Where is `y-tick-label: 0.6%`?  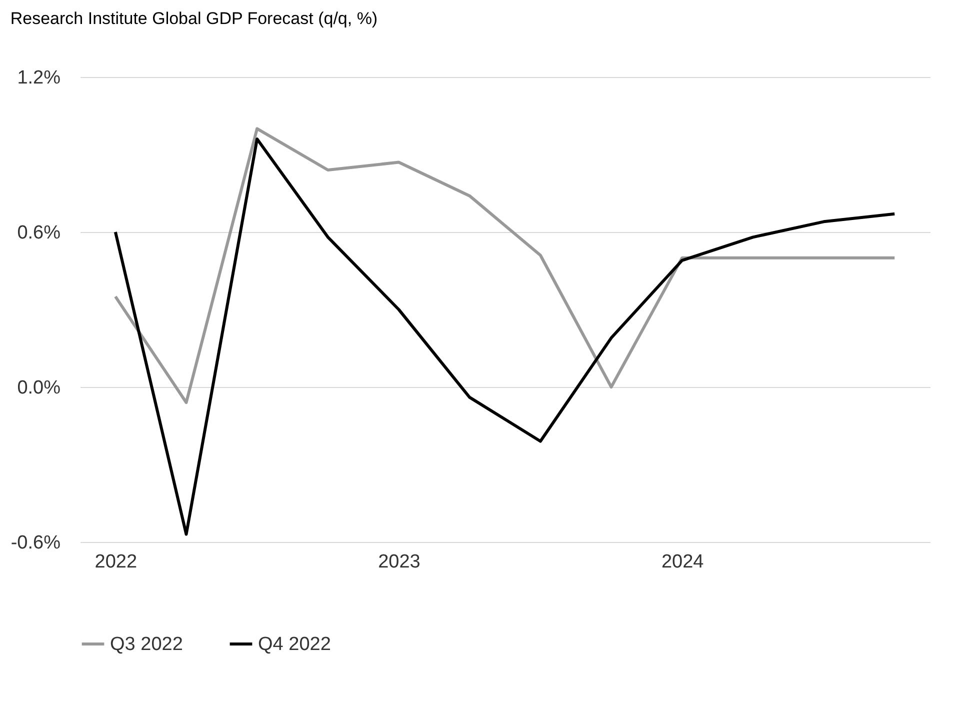 y-tick-label: 0.6% is located at coordinates (39, 233).